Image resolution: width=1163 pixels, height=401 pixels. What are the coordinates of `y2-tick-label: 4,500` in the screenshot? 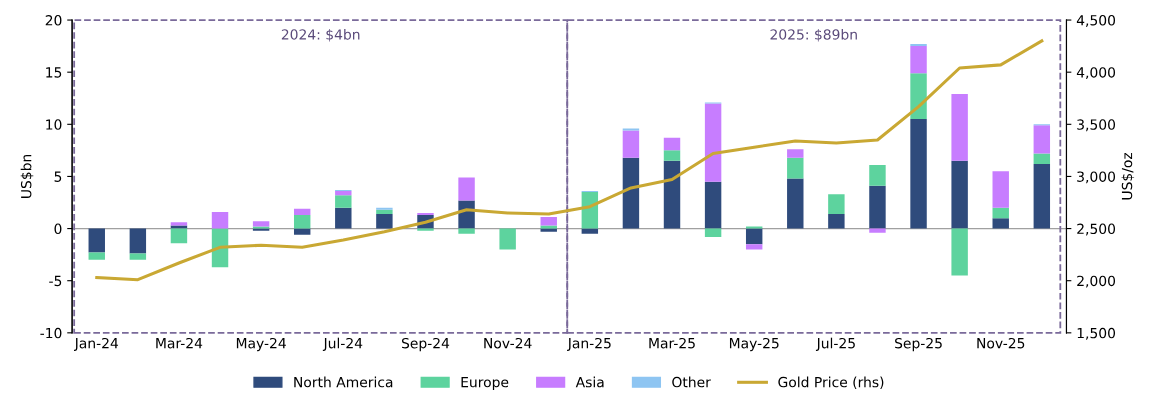 It's located at (1096, 21).